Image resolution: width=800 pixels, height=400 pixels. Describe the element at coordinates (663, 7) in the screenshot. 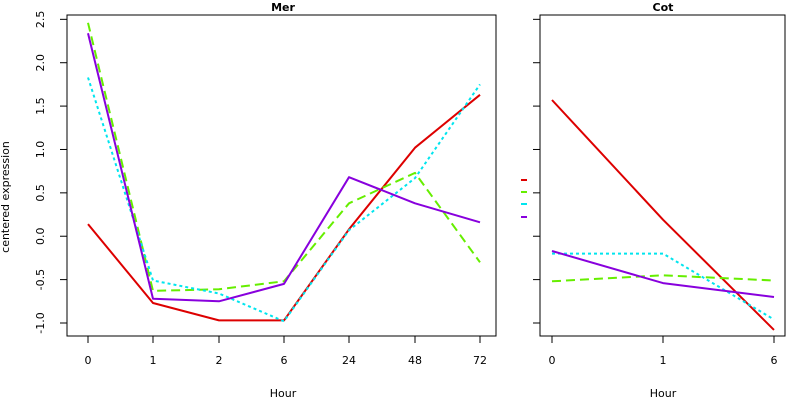

I see `panel-title-cot: Cot` at that location.